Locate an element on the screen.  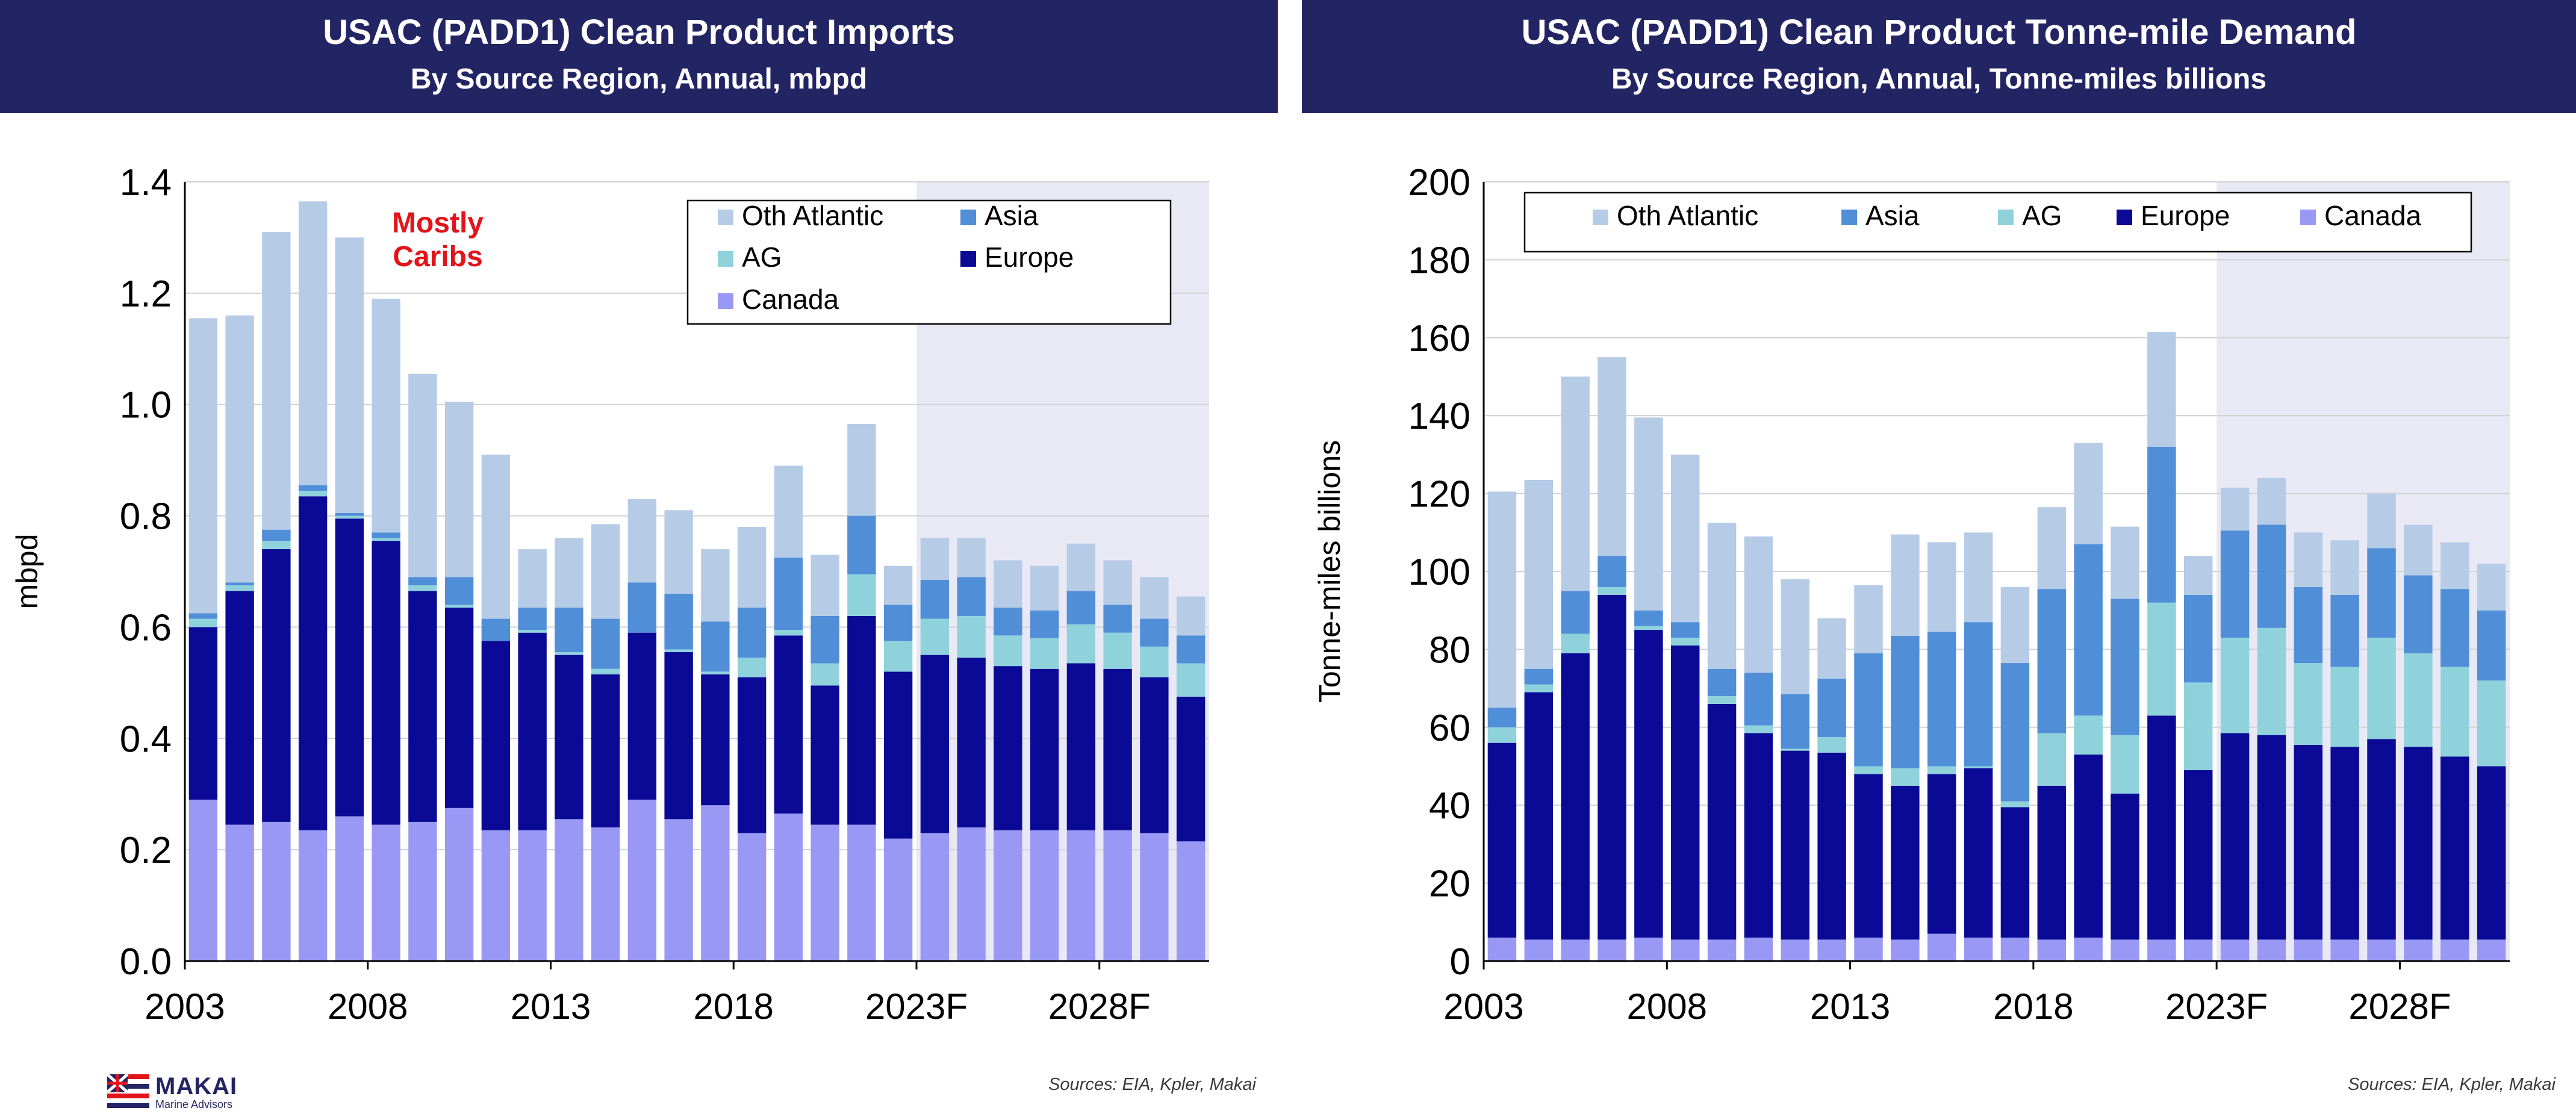
imports-ytick-label: 0.6 is located at coordinates (146, 628).